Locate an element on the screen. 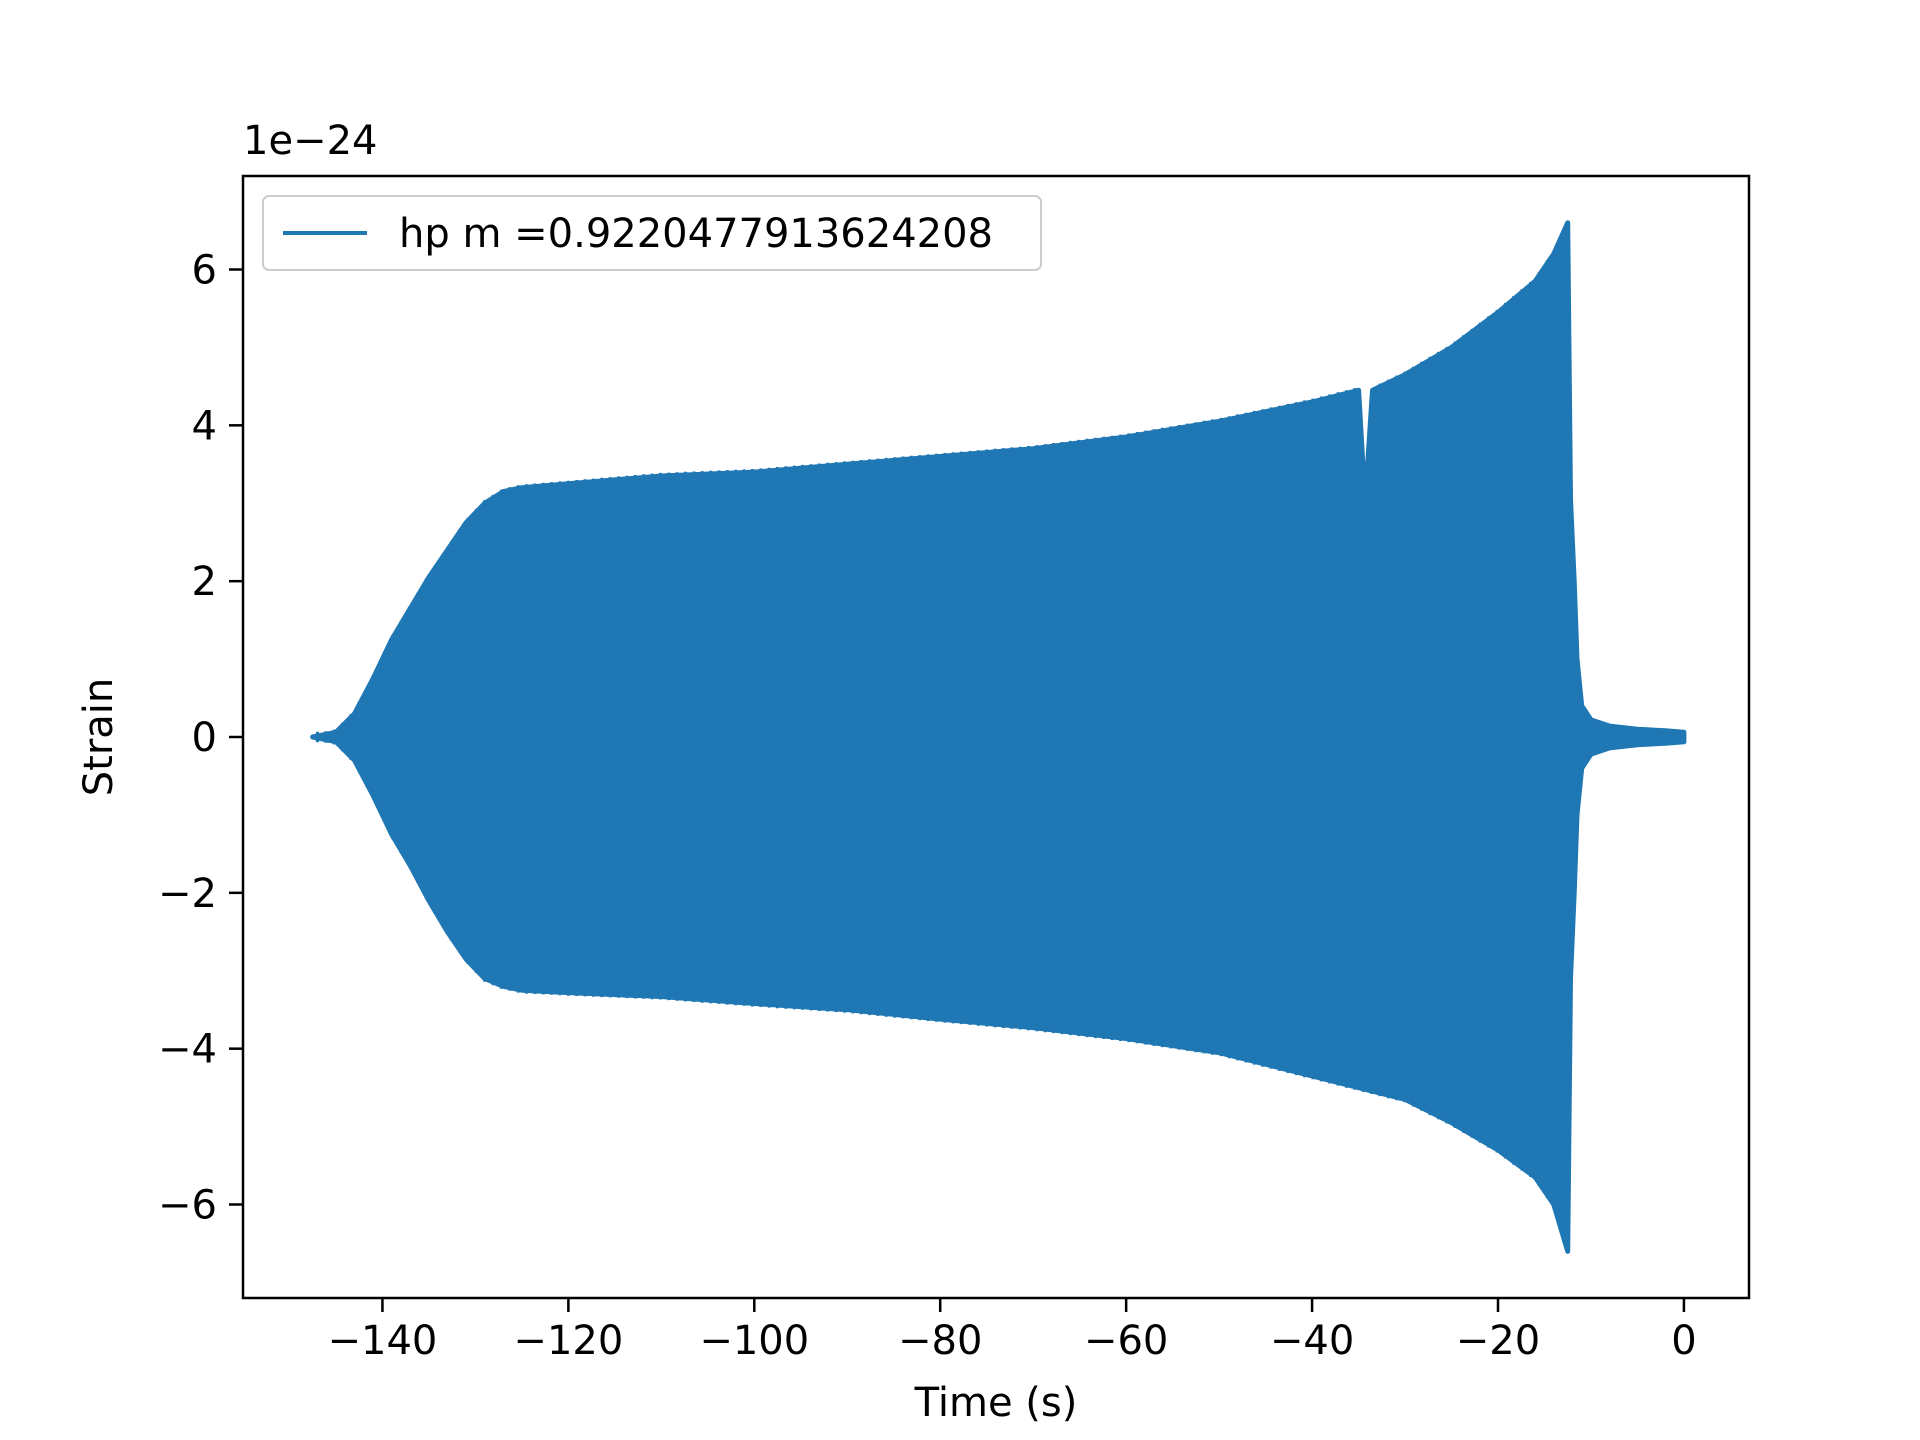 The height and width of the screenshot is (1440, 1920). x-tick-label: −40 is located at coordinates (1312, 1341).